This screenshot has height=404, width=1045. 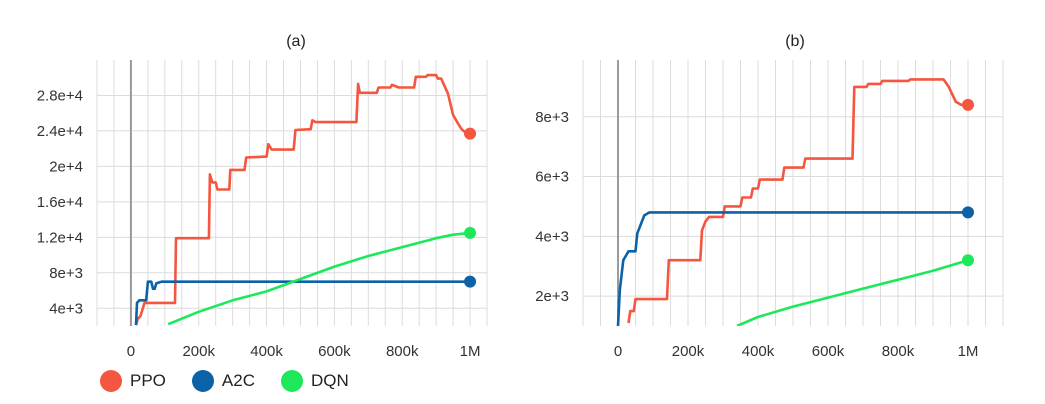 What do you see at coordinates (795, 41) in the screenshot?
I see `chart-b-title: (b)` at bounding box center [795, 41].